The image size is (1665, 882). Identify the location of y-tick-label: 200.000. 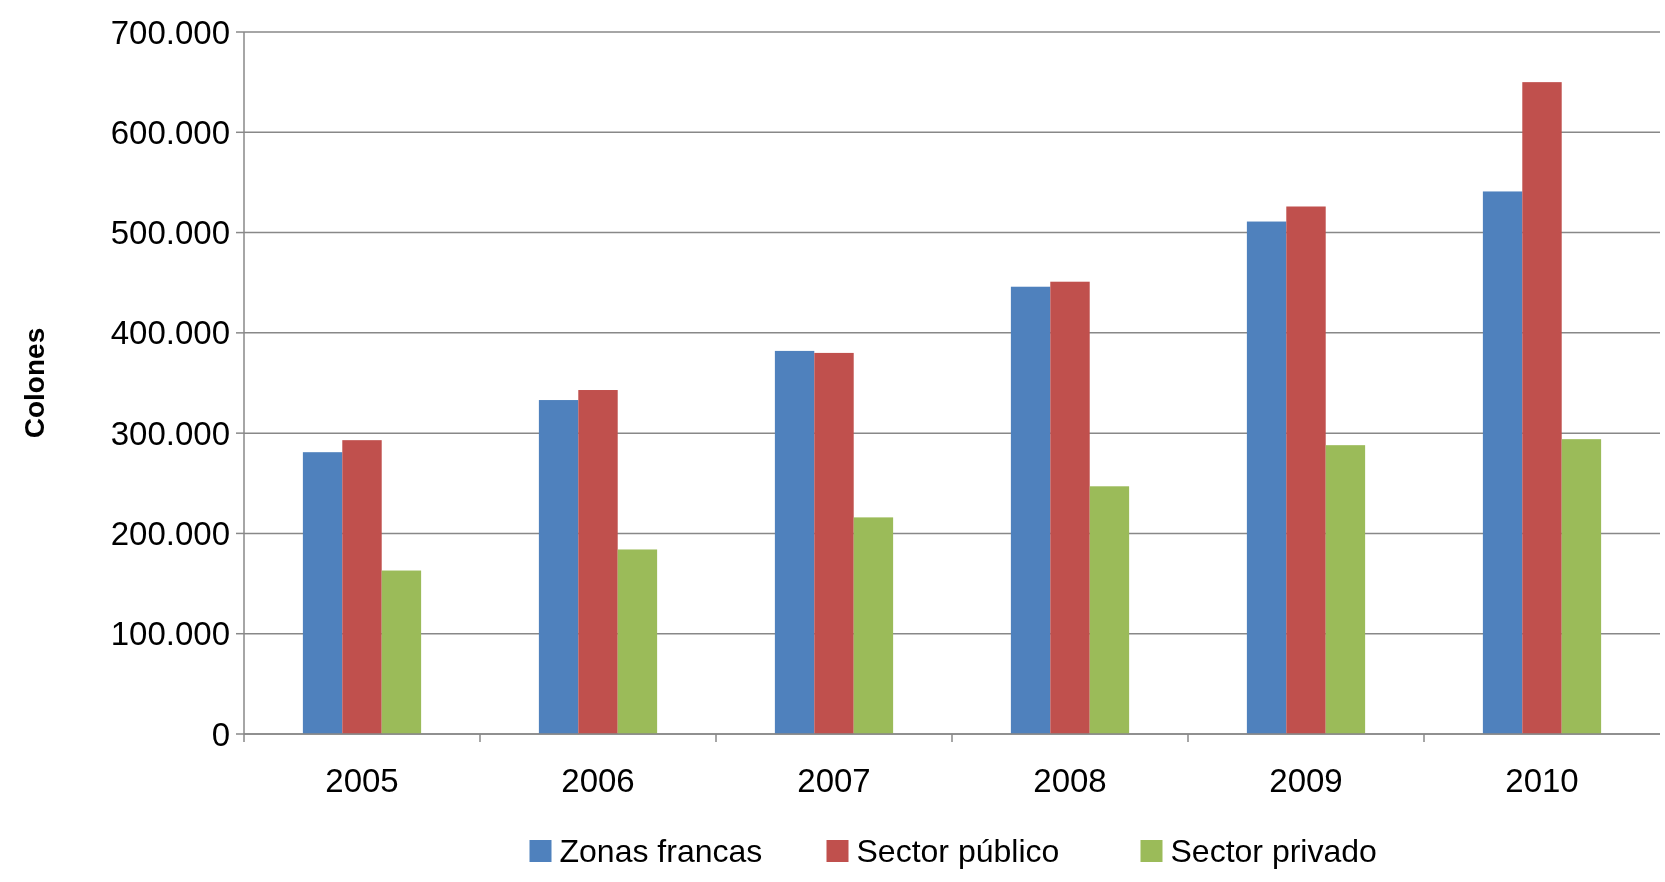
(170, 533).